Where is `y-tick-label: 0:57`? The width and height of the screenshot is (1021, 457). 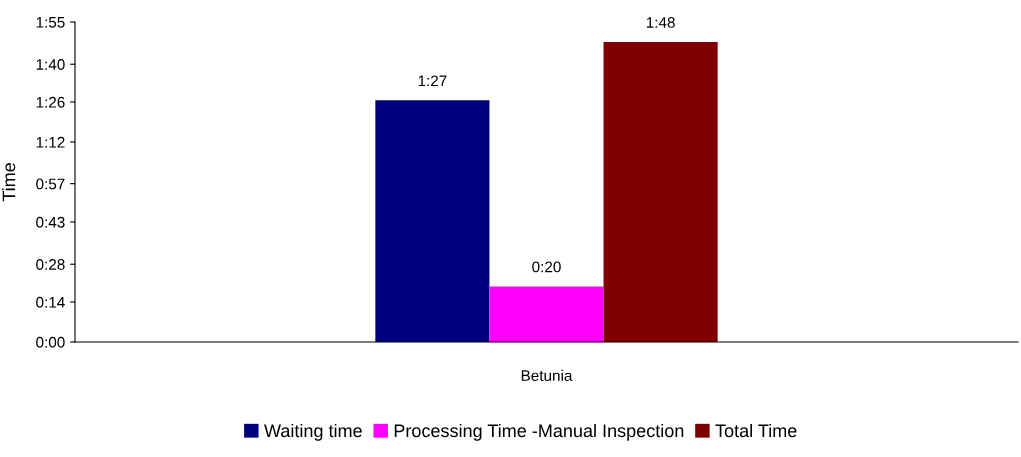 y-tick-label: 0:57 is located at coordinates (50, 184).